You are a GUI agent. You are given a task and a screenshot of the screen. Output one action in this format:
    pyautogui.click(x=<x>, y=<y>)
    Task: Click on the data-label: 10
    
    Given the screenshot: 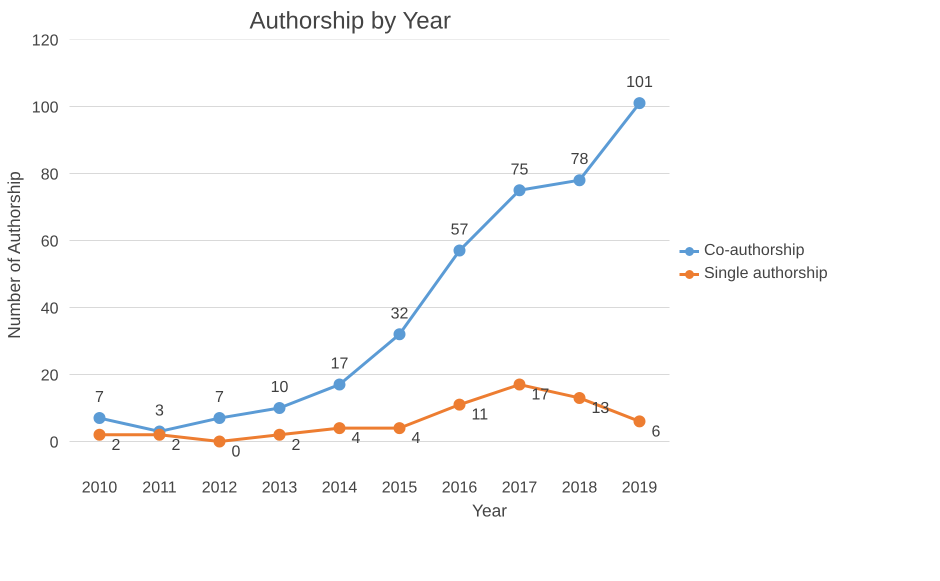 What is the action you would take?
    pyautogui.click(x=279, y=387)
    